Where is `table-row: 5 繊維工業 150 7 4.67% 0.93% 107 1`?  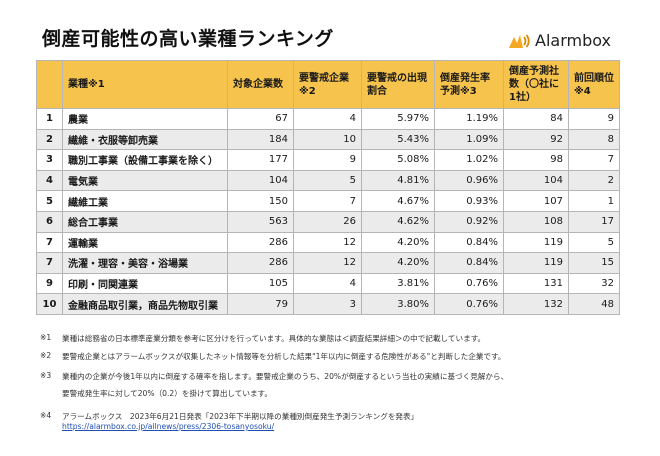 table-row: 5 繊維工業 150 7 4.67% 0.93% 107 1 is located at coordinates (328, 201).